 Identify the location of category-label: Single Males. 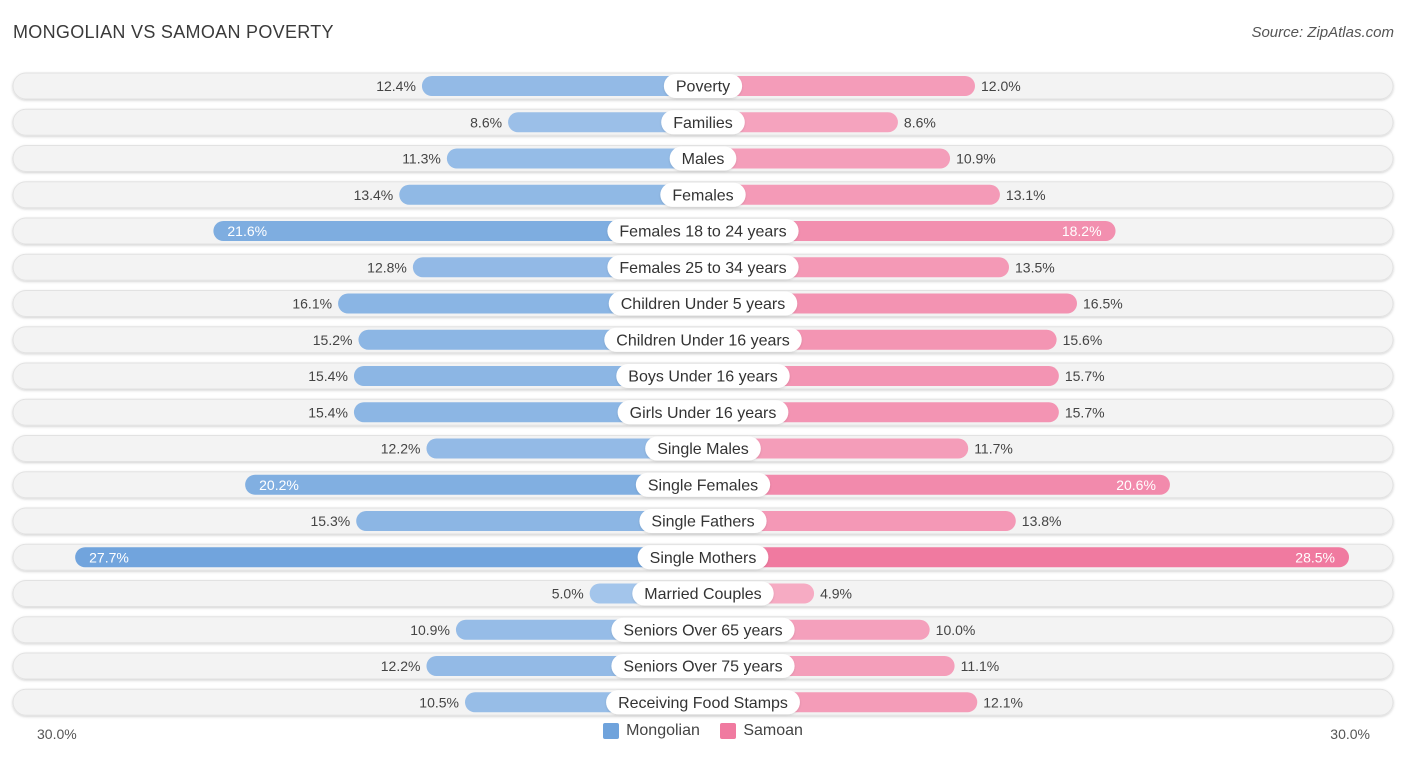
(703, 449).